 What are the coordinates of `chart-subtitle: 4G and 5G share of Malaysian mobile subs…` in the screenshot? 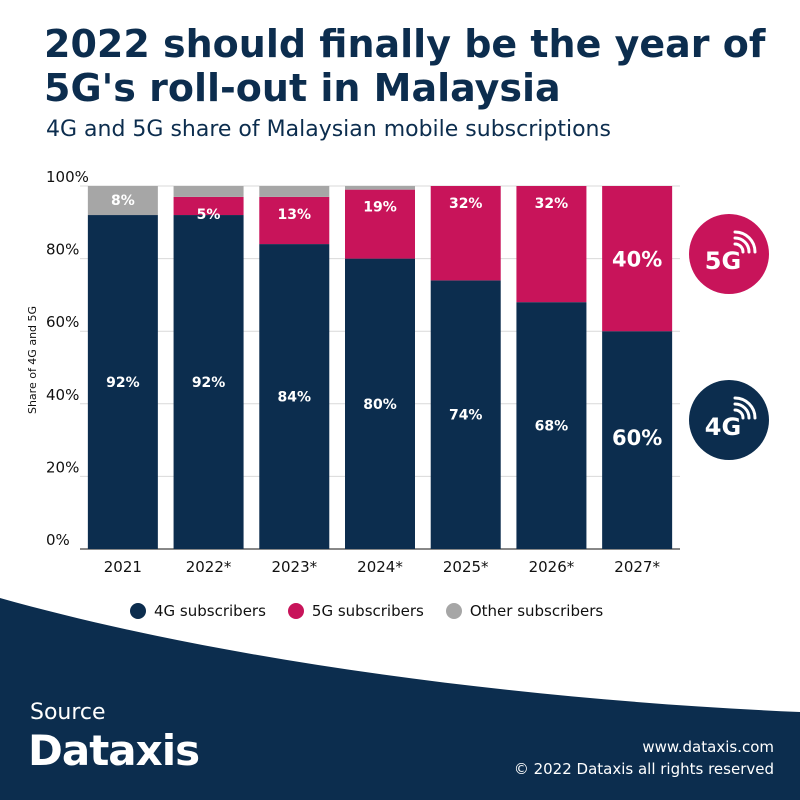 It's located at (328, 129).